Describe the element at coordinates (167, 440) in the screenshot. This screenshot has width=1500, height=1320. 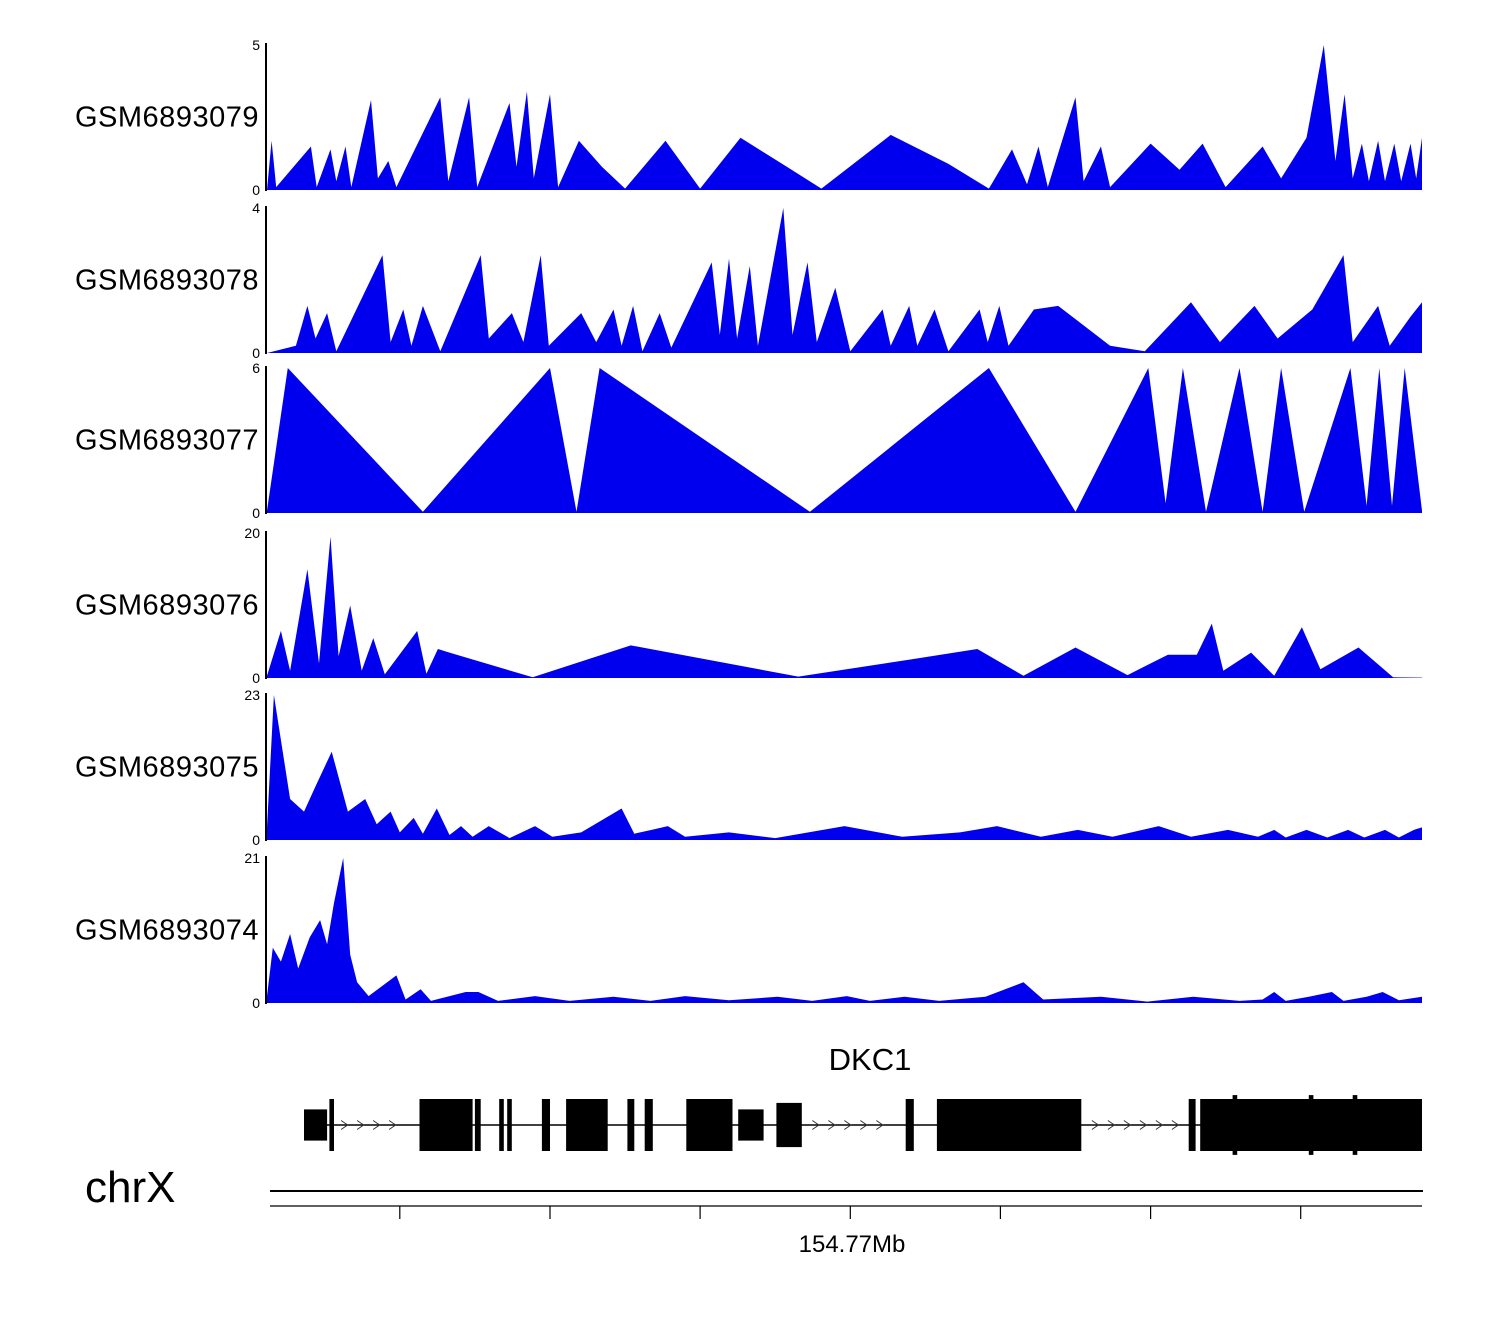
I see `track-label: GSM6893077` at that location.